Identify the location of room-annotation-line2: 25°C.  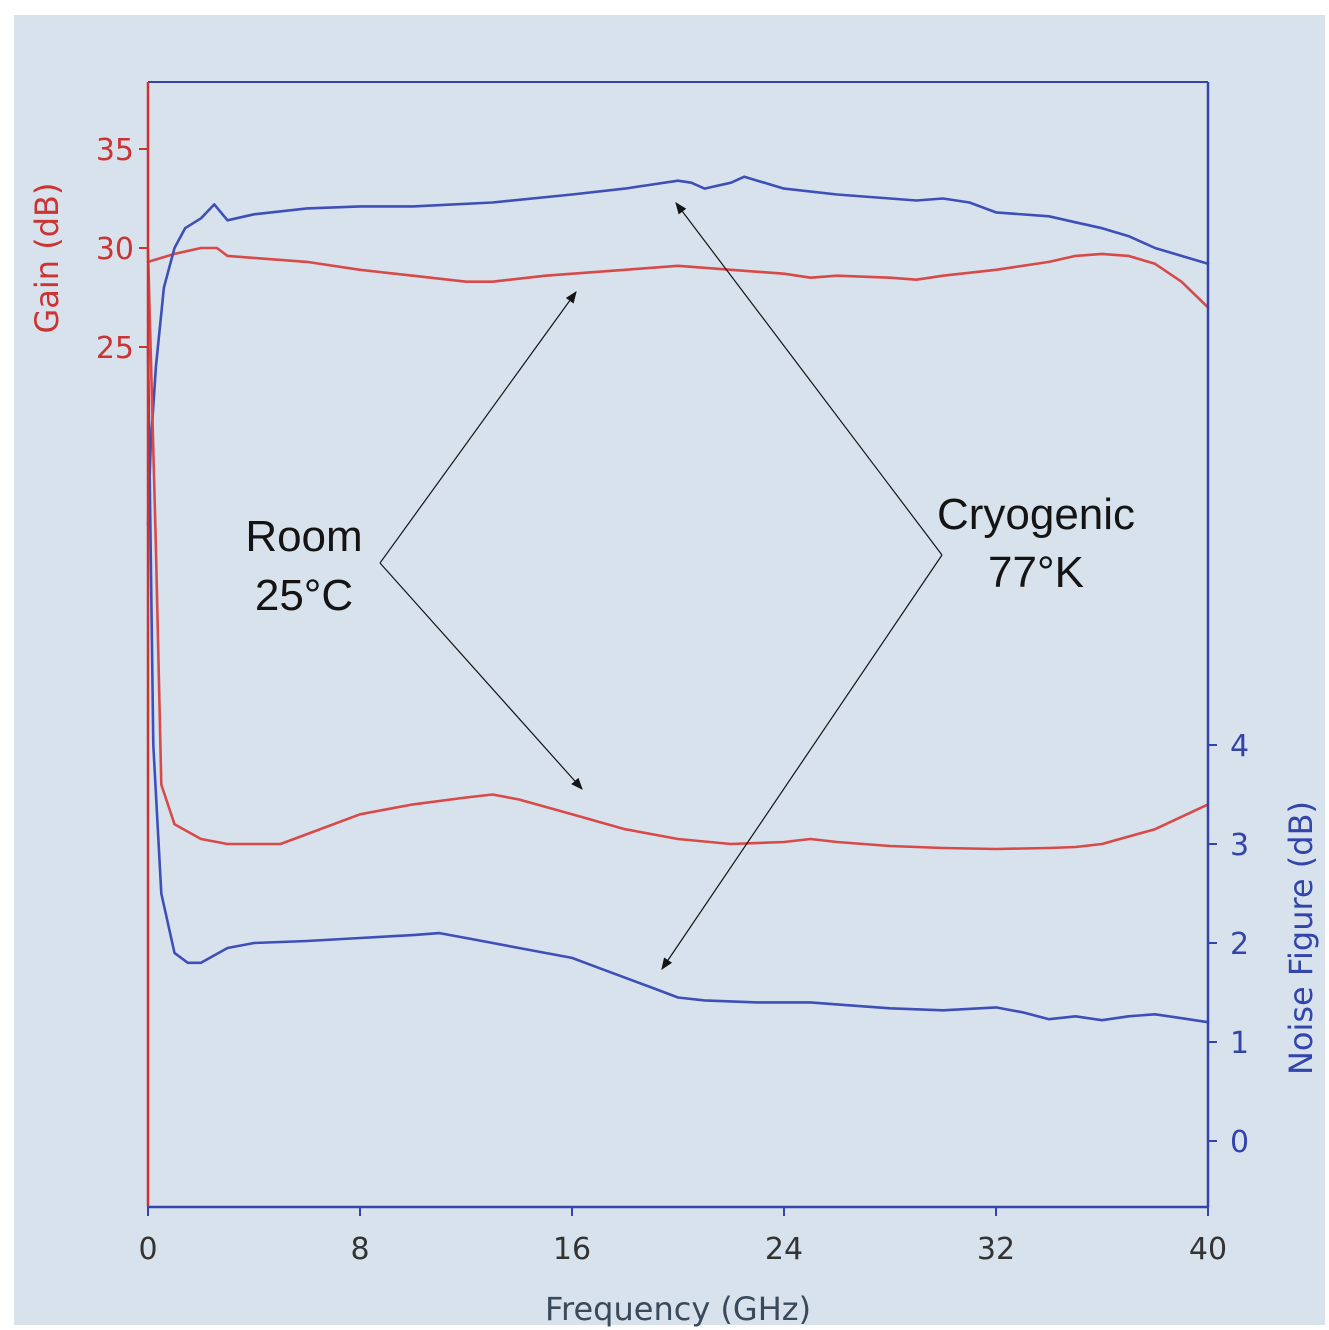
(304, 595).